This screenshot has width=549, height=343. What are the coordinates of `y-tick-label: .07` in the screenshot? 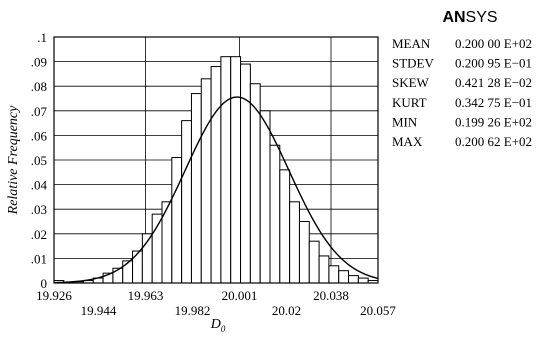 It's located at (39, 111).